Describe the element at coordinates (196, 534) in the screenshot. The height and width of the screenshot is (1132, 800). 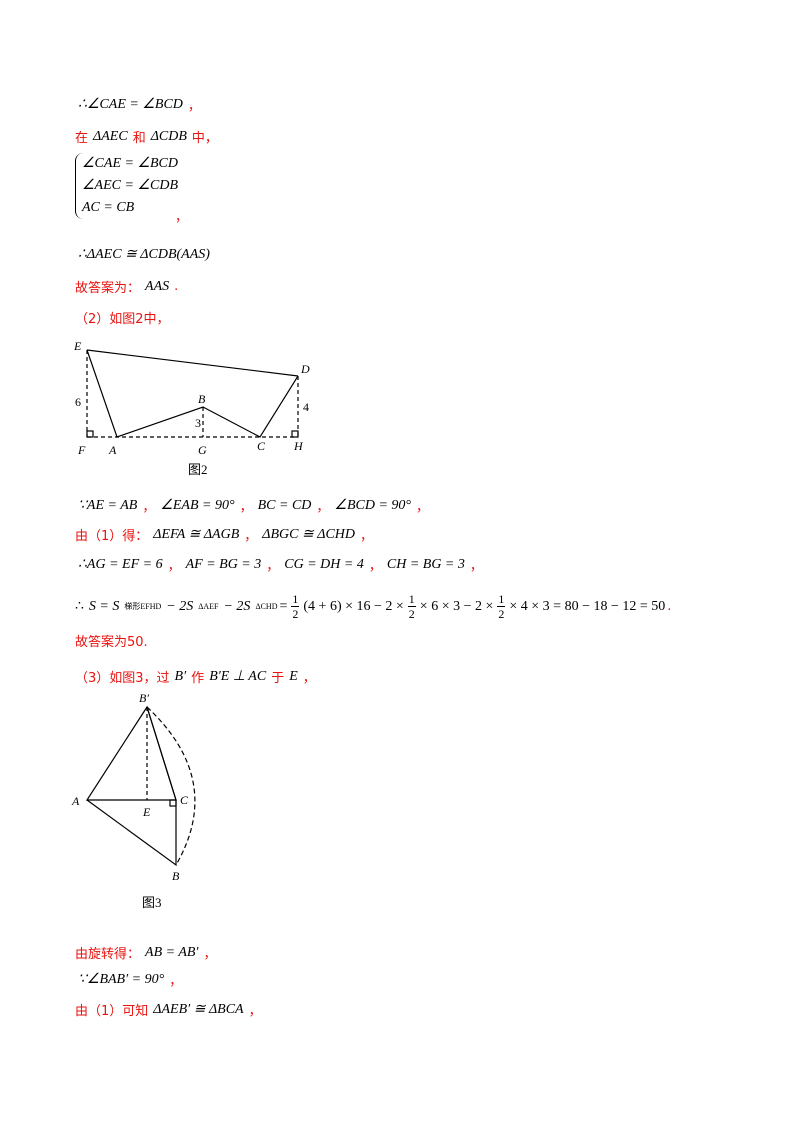
I see `text: ΔEFA ≅ ΔAGB` at that location.